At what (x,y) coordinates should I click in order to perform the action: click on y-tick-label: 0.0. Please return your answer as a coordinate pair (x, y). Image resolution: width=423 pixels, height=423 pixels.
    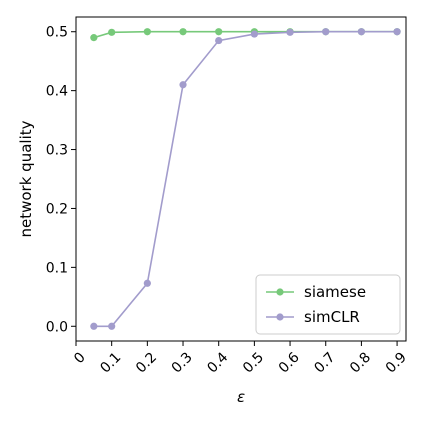
    Looking at the image, I should click on (57, 327).